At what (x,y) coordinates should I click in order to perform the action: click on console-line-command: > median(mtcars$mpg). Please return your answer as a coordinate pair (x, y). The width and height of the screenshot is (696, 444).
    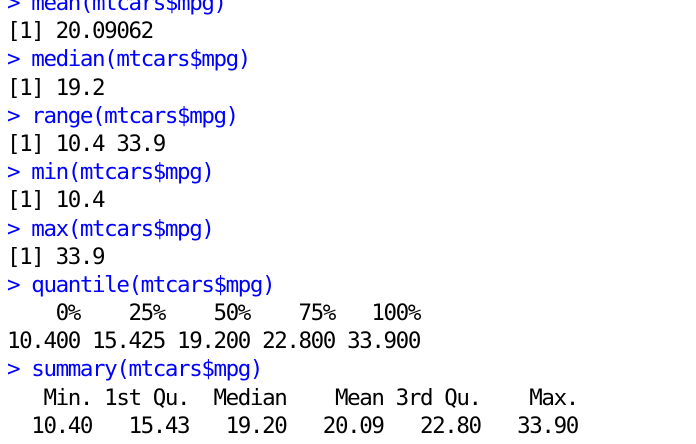
    Looking at the image, I should click on (351, 59).